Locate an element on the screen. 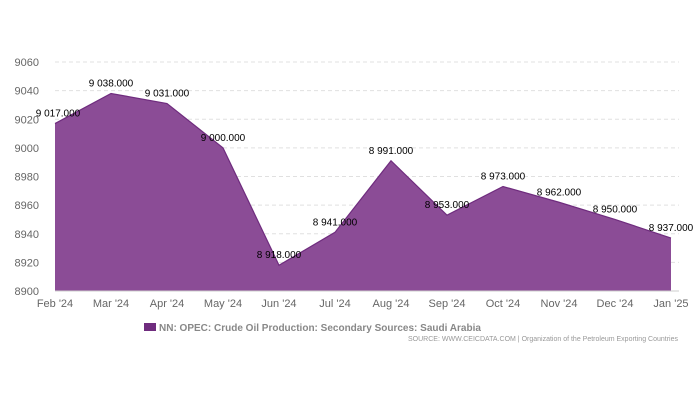 The image size is (700, 405). data-label: 9 000.000 is located at coordinates (223, 138).